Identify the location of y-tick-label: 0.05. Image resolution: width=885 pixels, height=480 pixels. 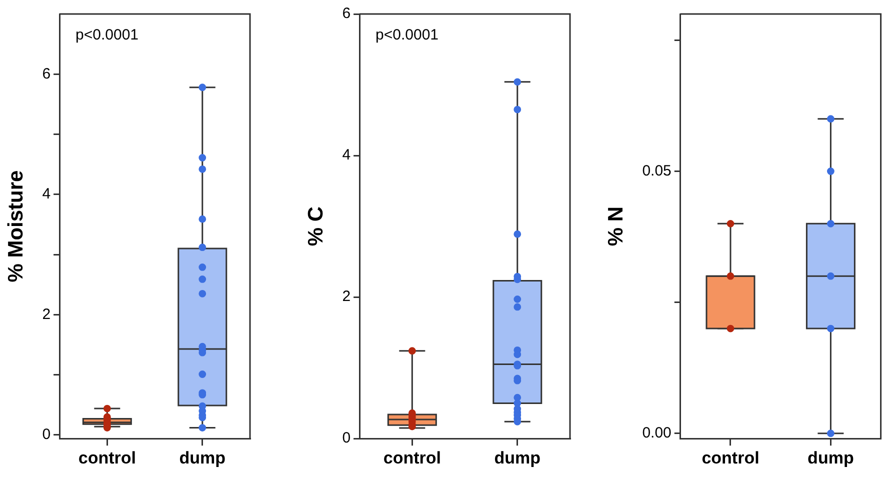
(657, 171).